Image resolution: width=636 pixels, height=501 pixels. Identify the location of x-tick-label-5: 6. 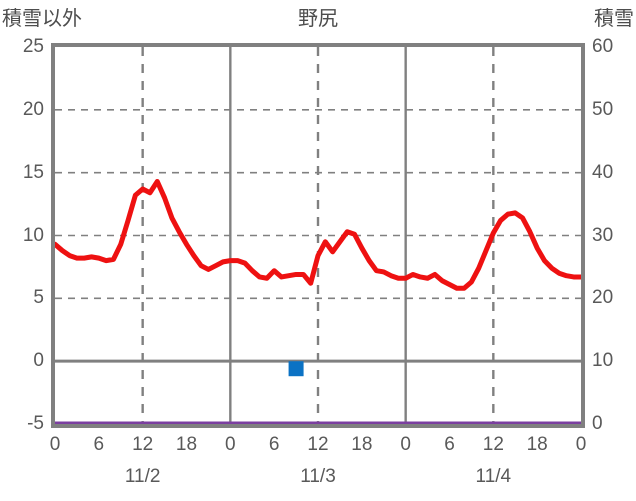
(274, 444).